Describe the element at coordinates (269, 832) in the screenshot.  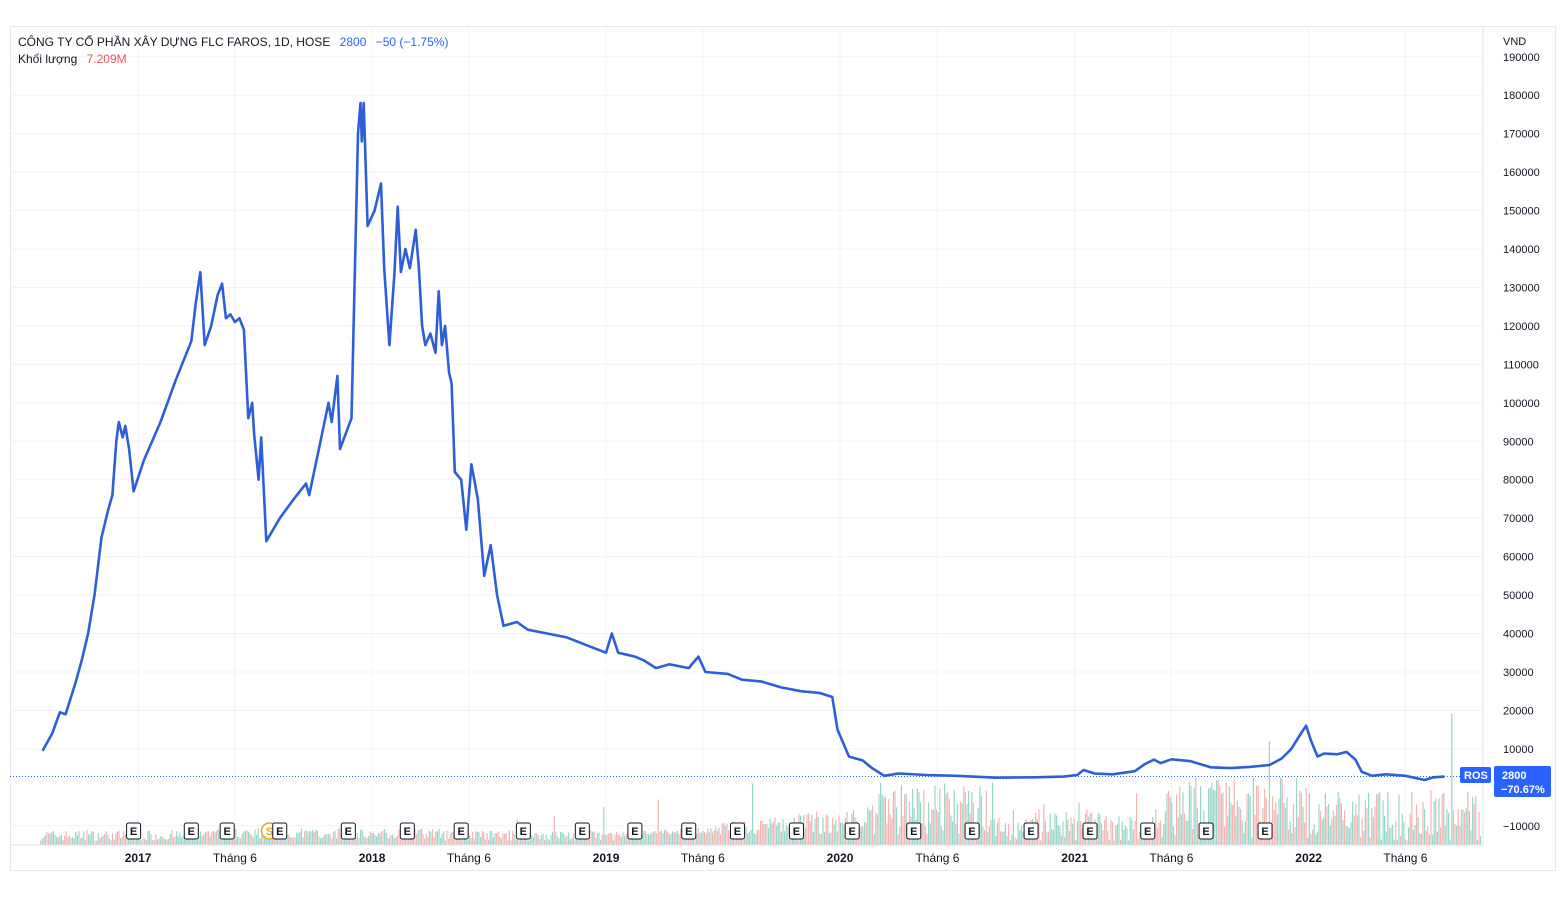
I see `split-marker-label: S` at that location.